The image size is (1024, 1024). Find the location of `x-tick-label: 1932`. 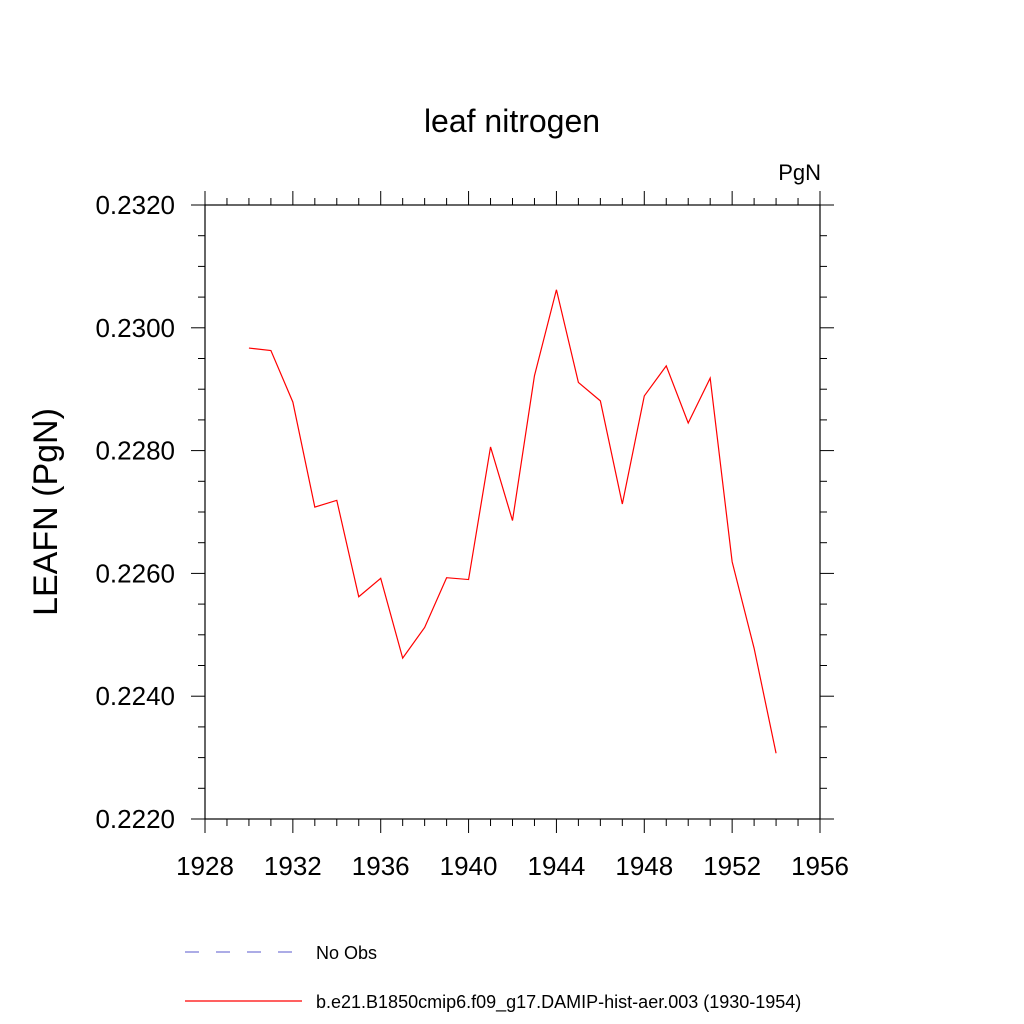

x-tick-label: 1932 is located at coordinates (293, 866).